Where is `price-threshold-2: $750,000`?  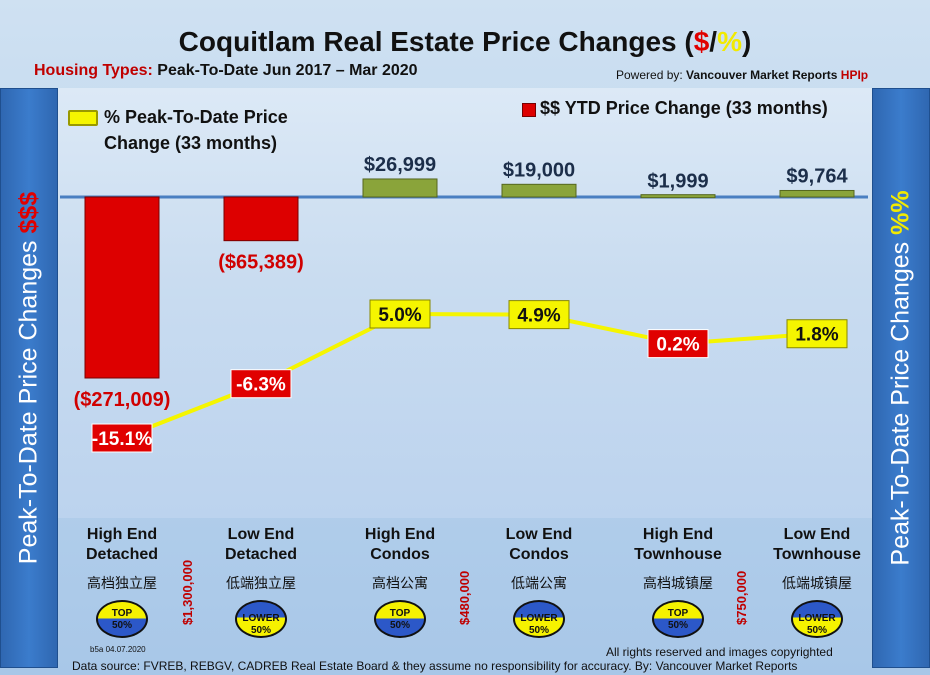 price-threshold-2: $750,000 is located at coordinates (741, 597).